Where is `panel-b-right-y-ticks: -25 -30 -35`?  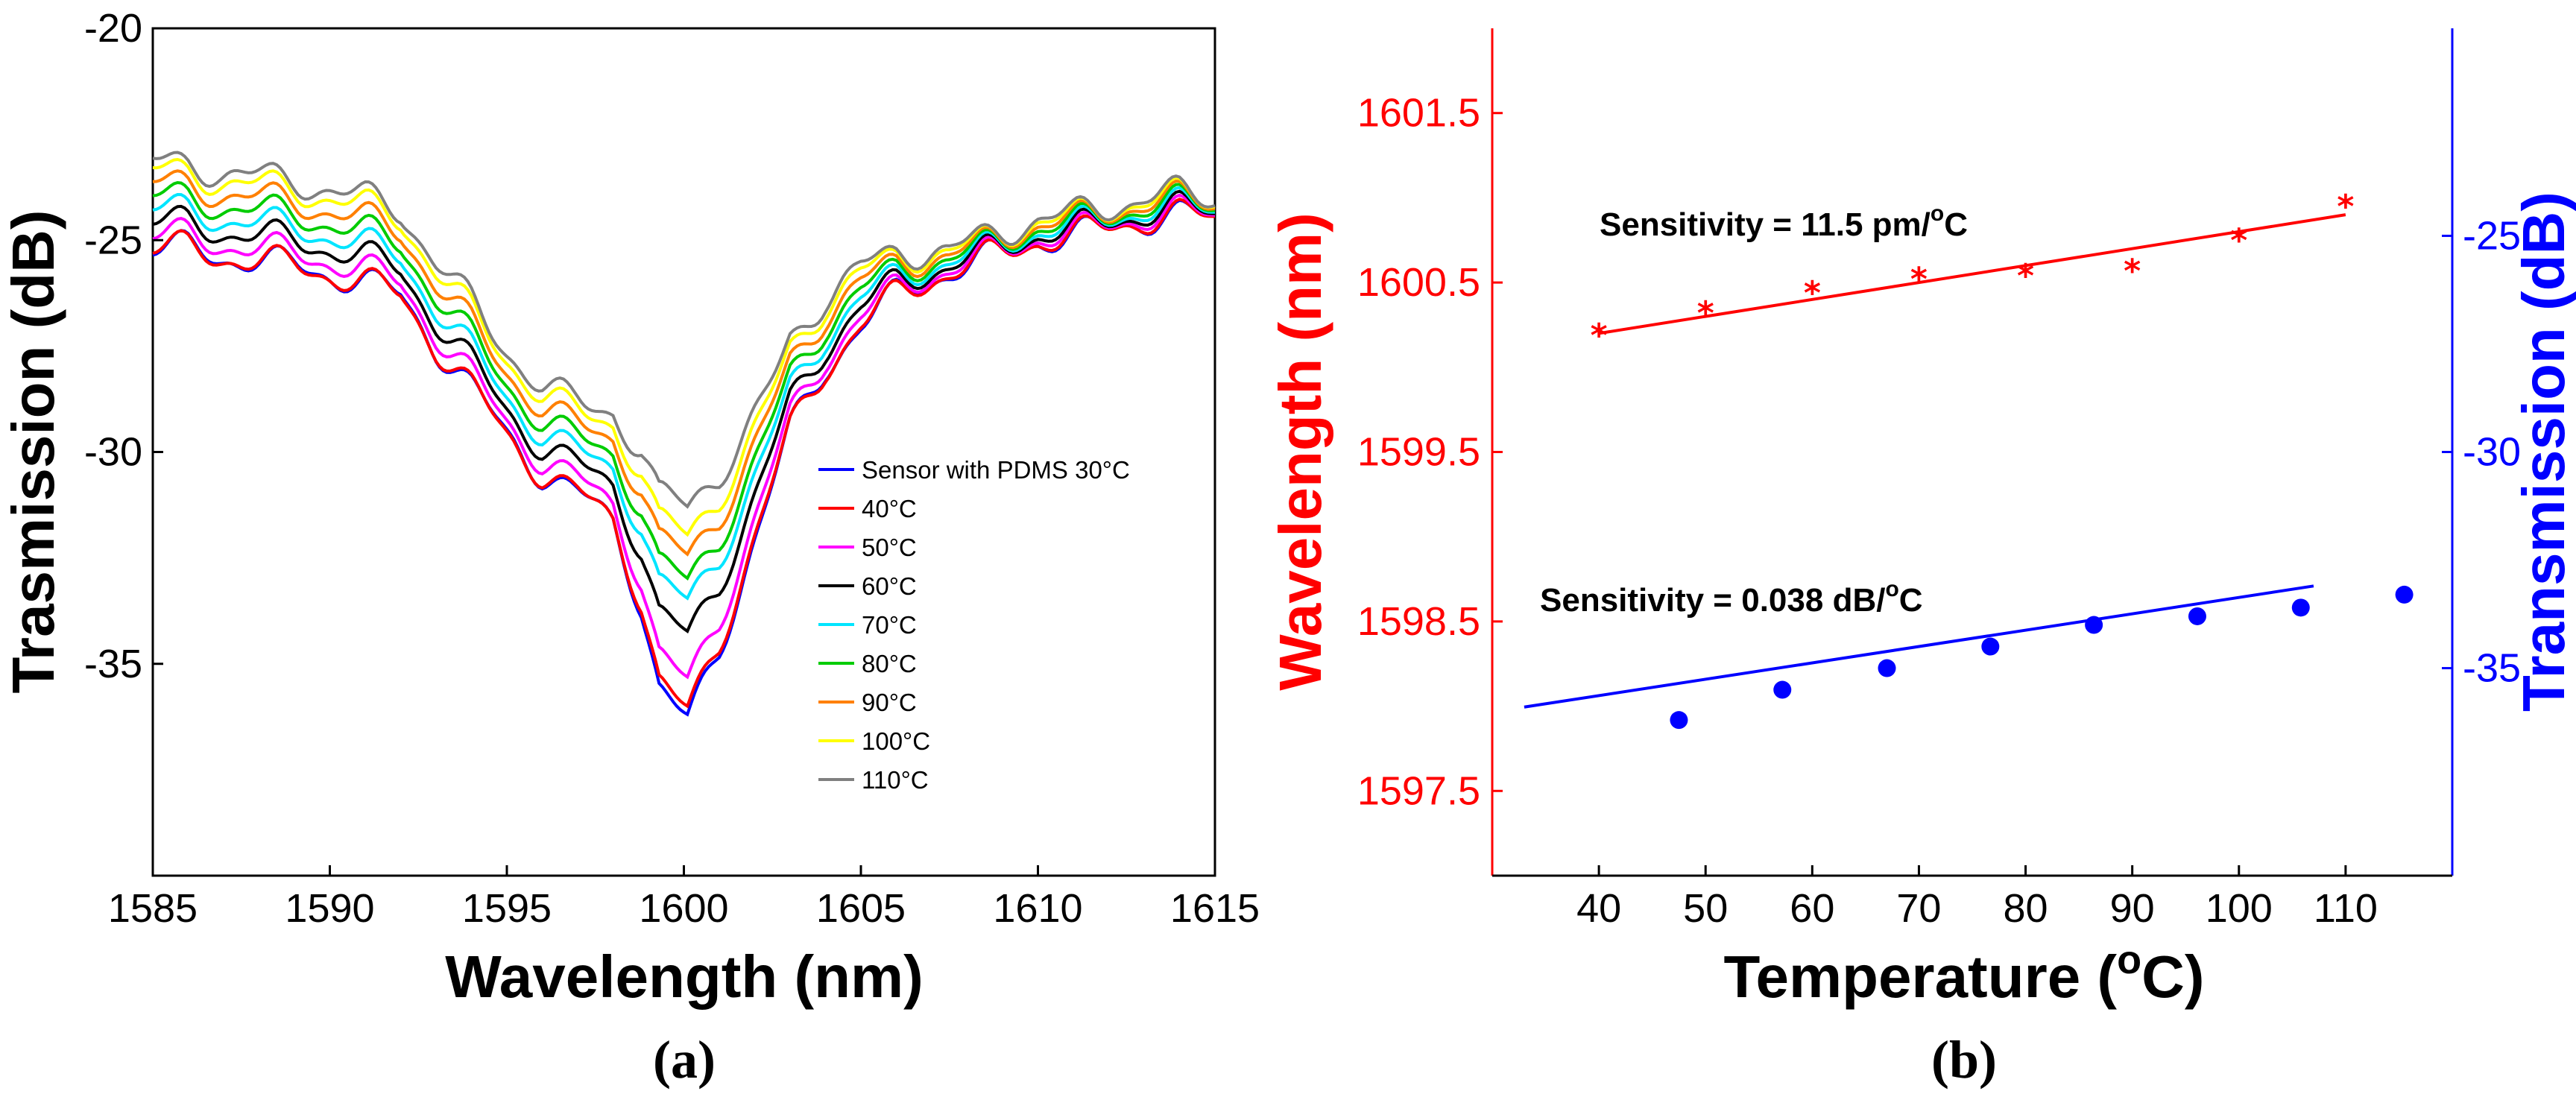
panel-b-right-y-ticks: -25 -30 -35 is located at coordinates (2481, 452).